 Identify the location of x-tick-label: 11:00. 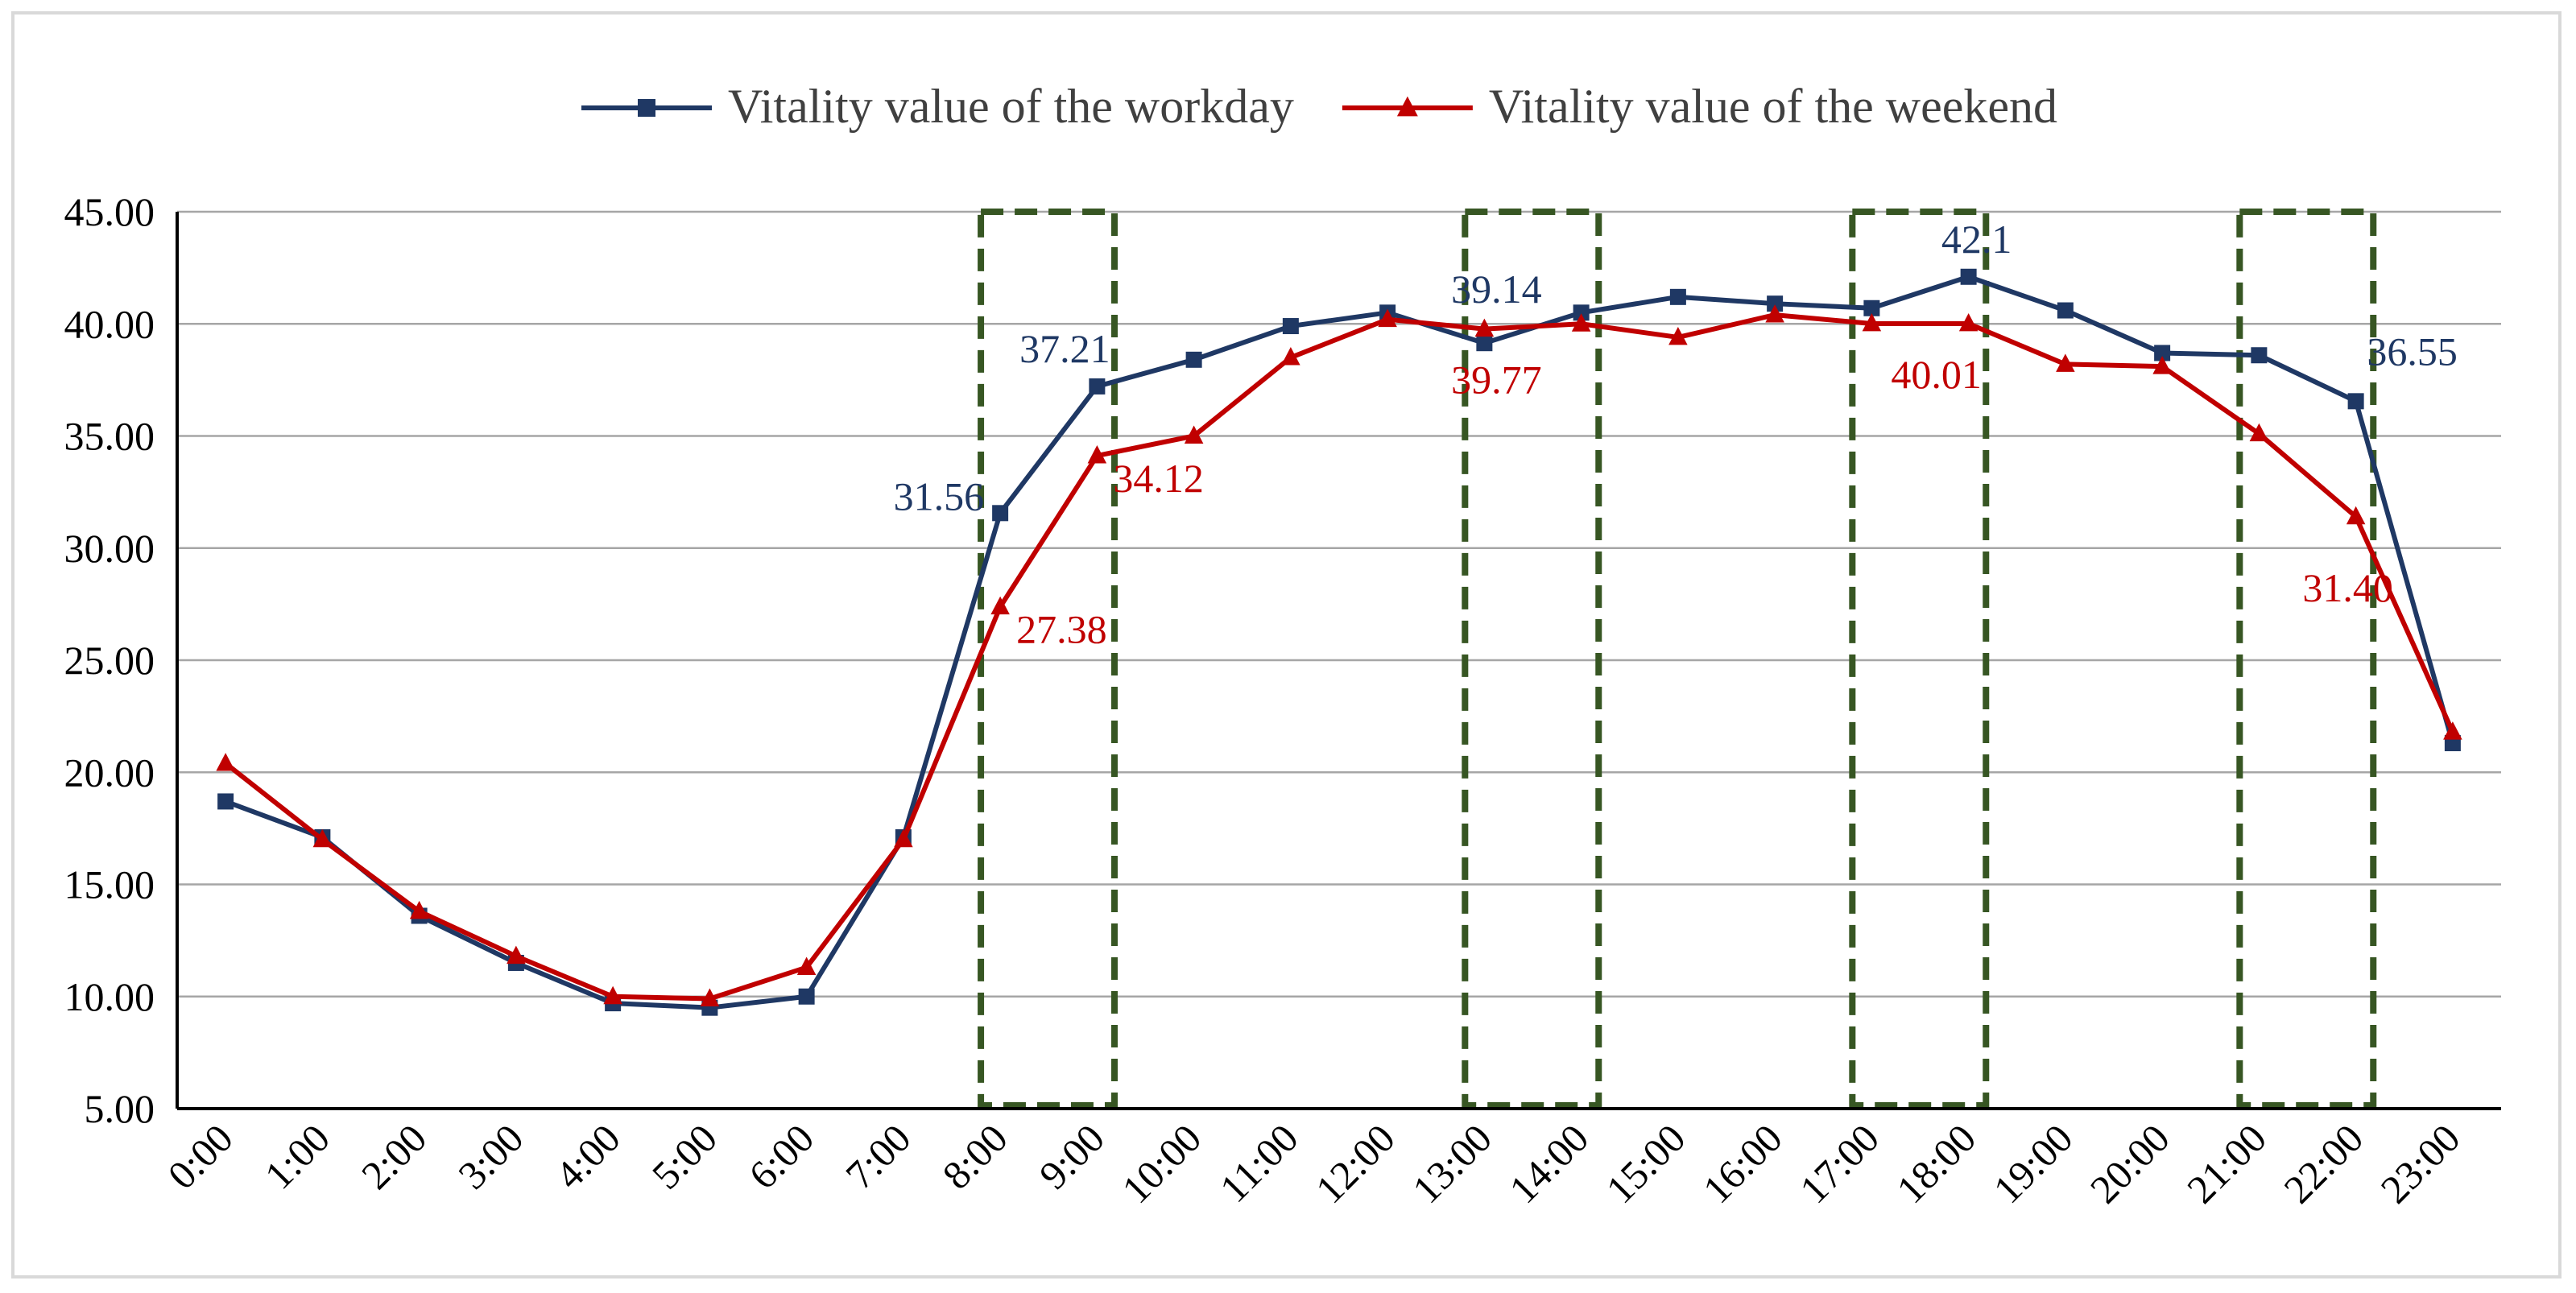
(1259, 1163).